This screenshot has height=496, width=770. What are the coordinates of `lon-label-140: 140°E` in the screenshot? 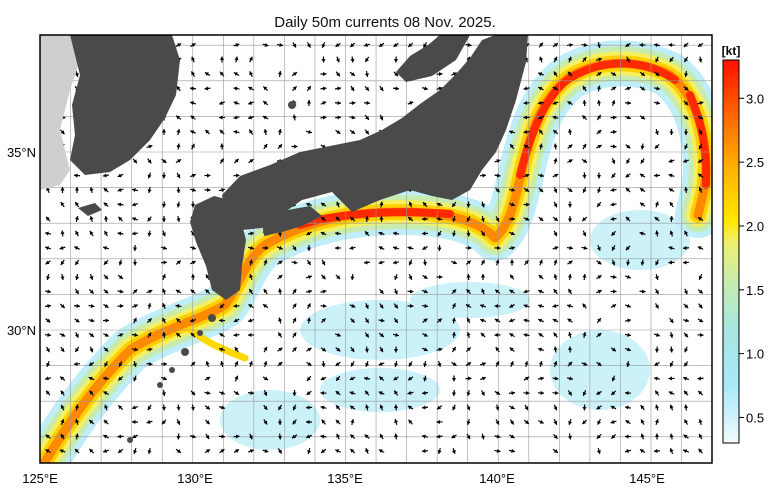 It's located at (497, 478).